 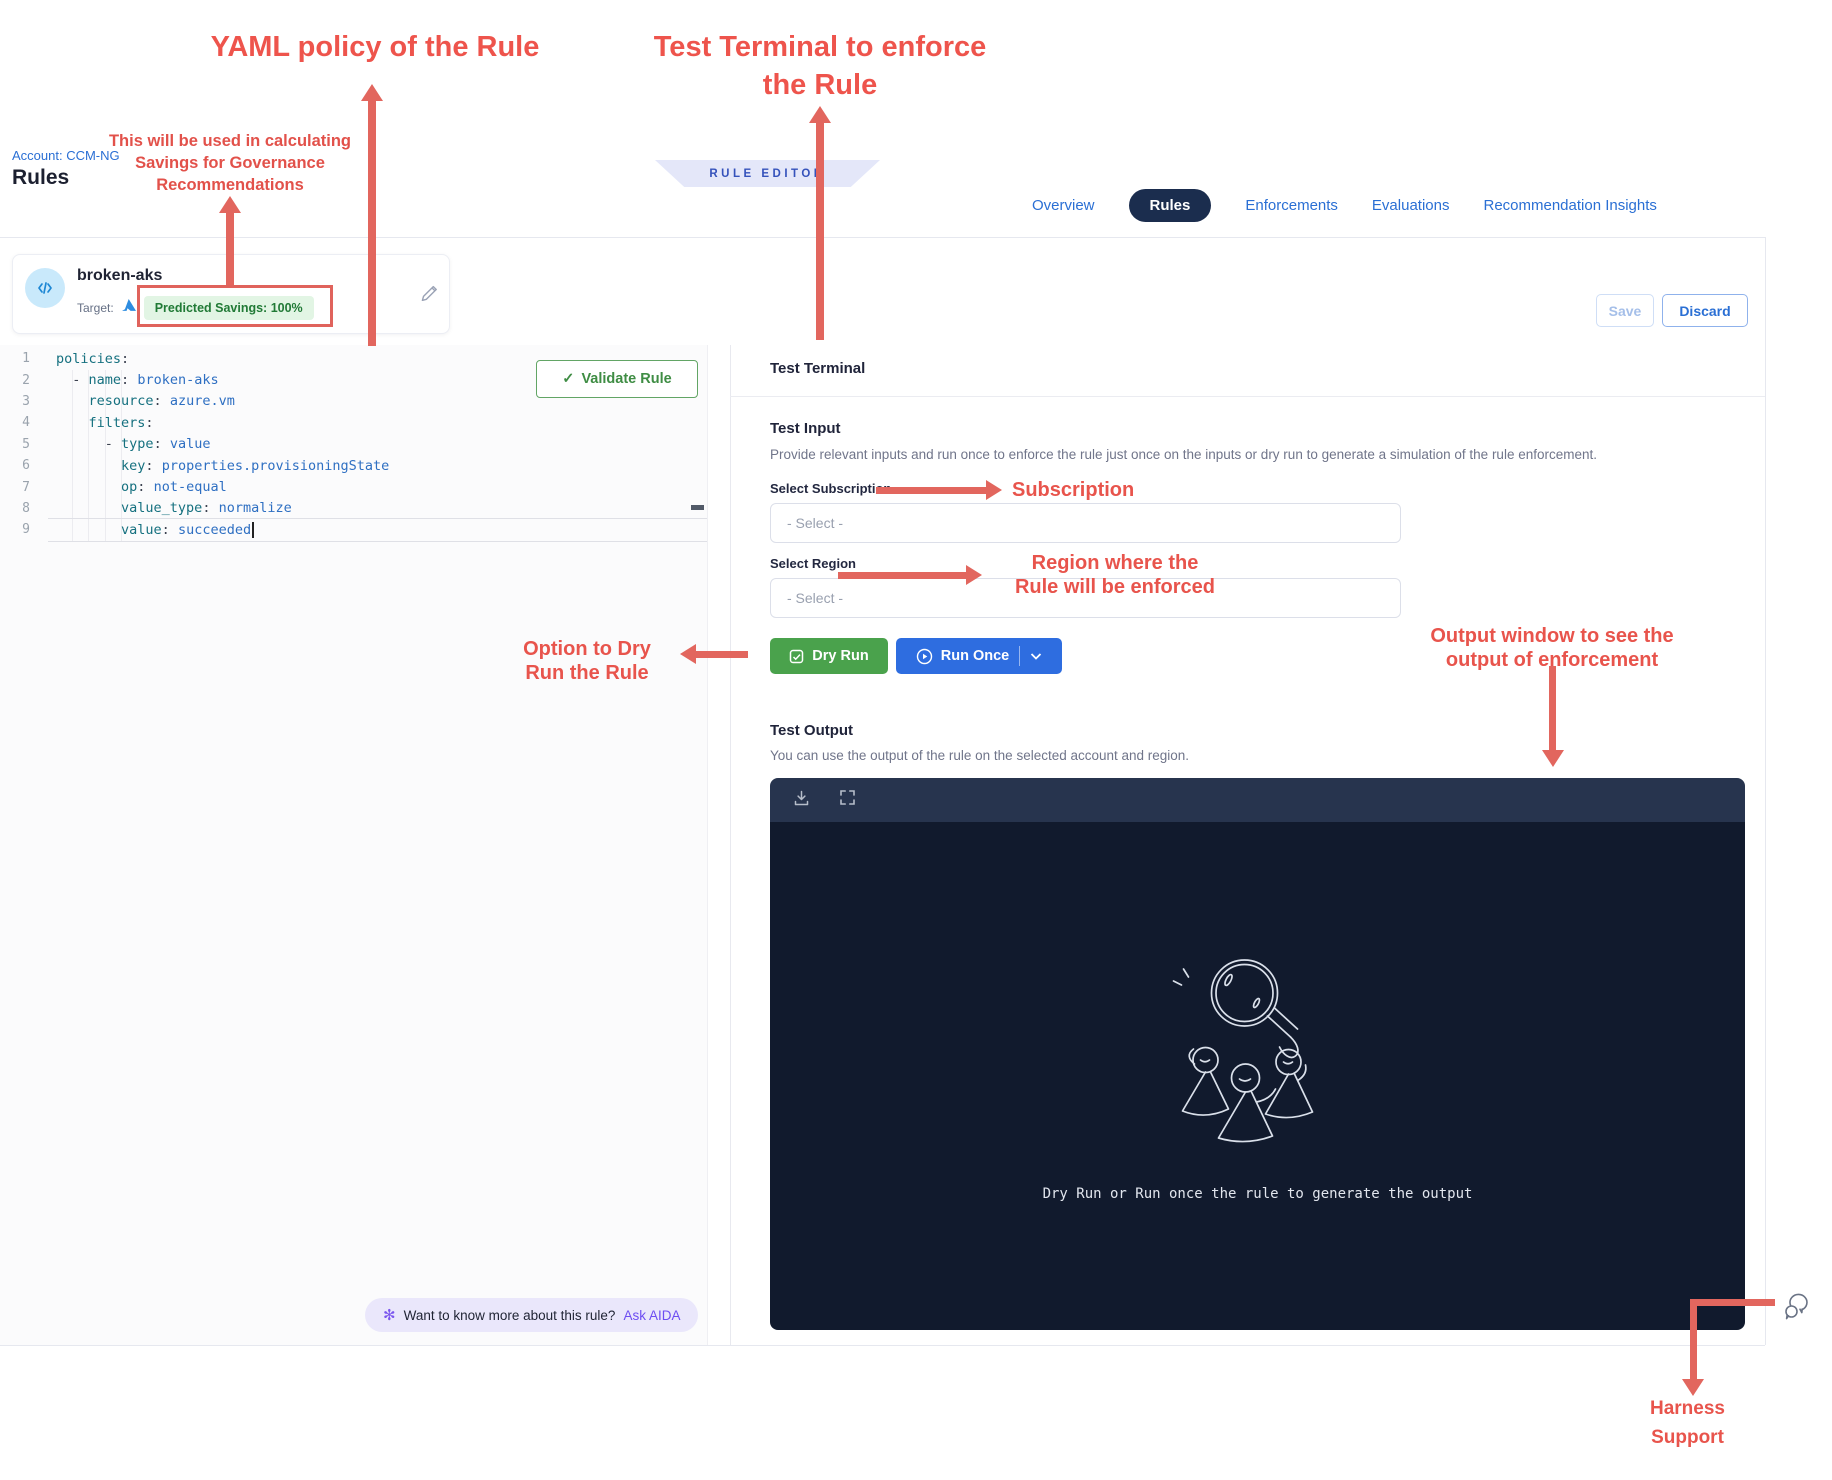 I want to click on tab-overview: Overview, so click(x=1063, y=205).